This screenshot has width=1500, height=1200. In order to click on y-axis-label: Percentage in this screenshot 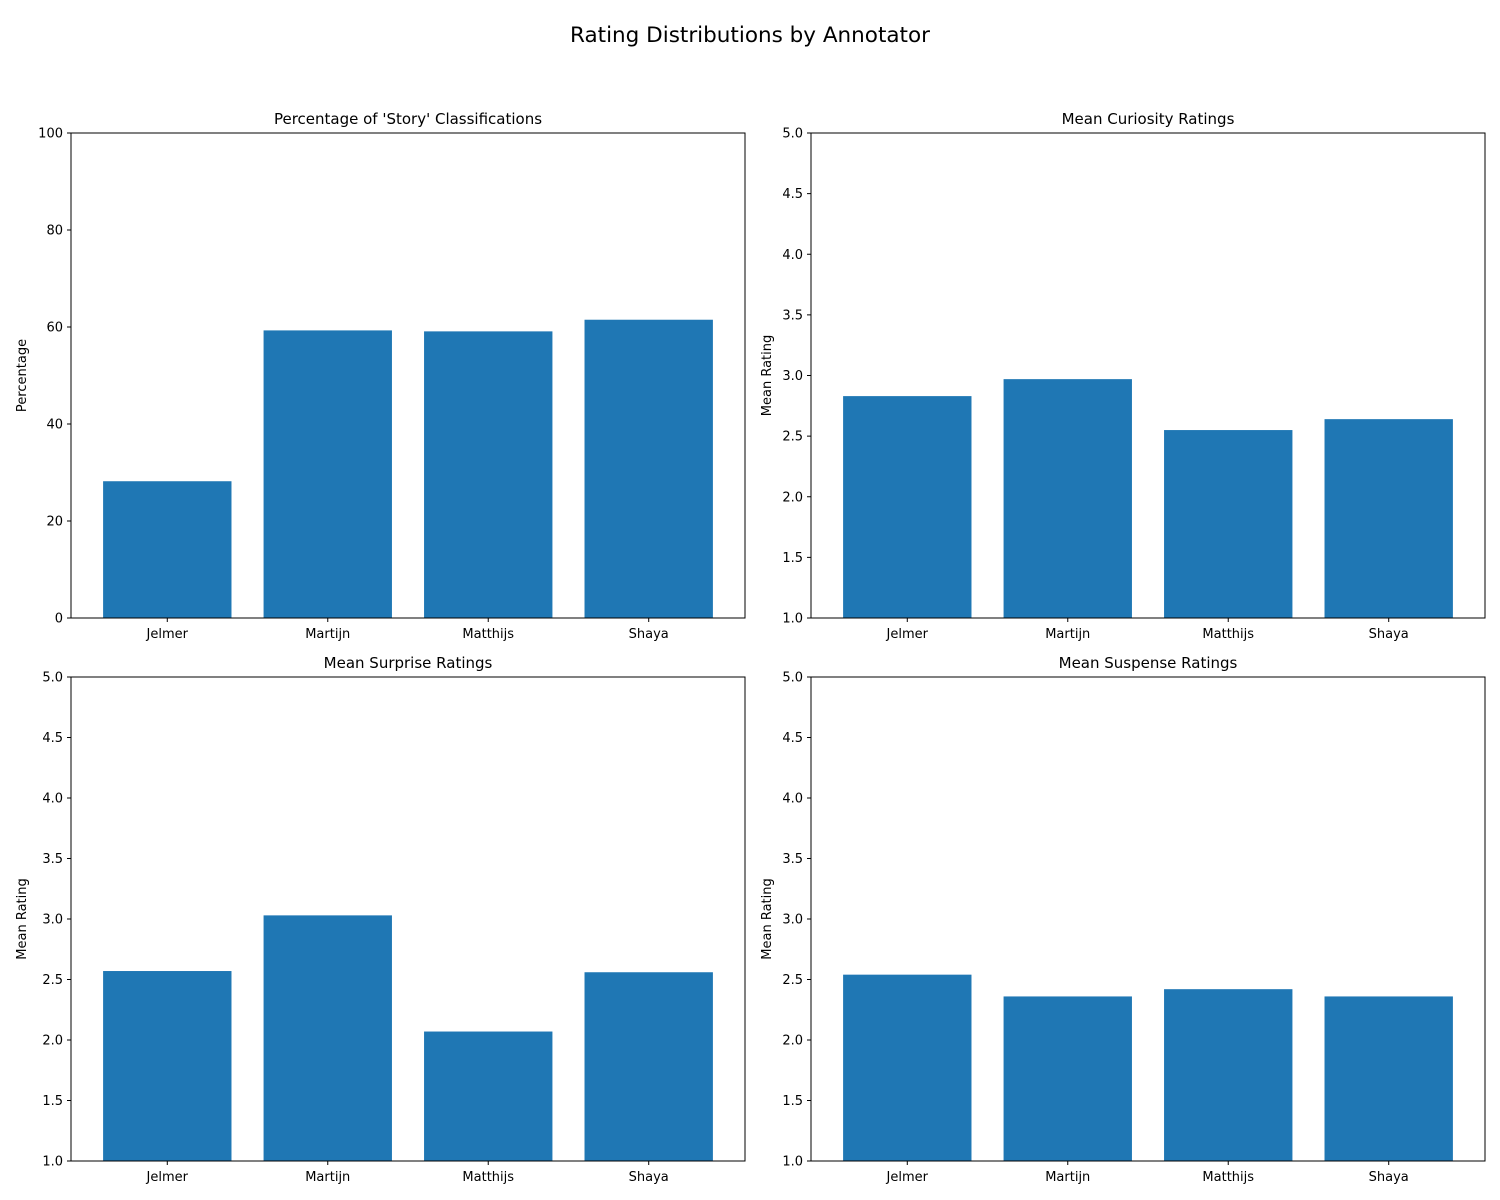, I will do `click(22, 375)`.